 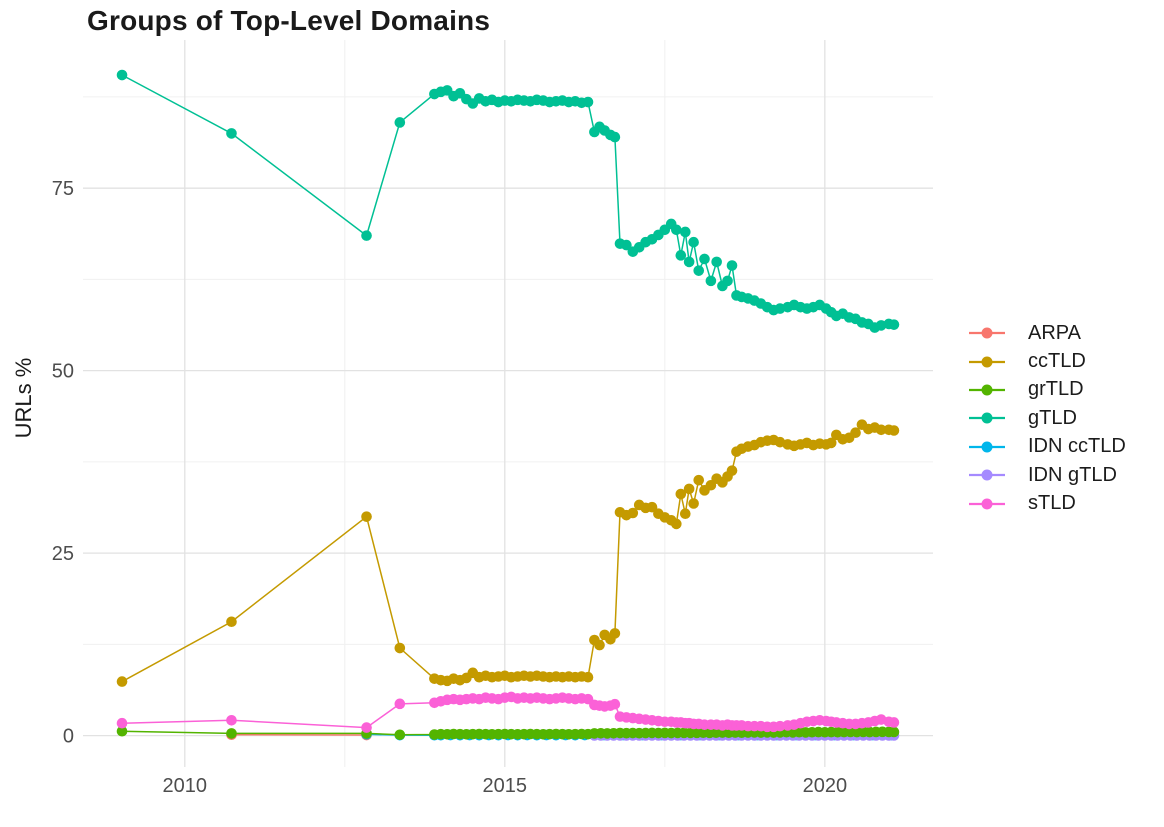 I want to click on legend-label: IDN gTLD, so click(x=1072, y=474).